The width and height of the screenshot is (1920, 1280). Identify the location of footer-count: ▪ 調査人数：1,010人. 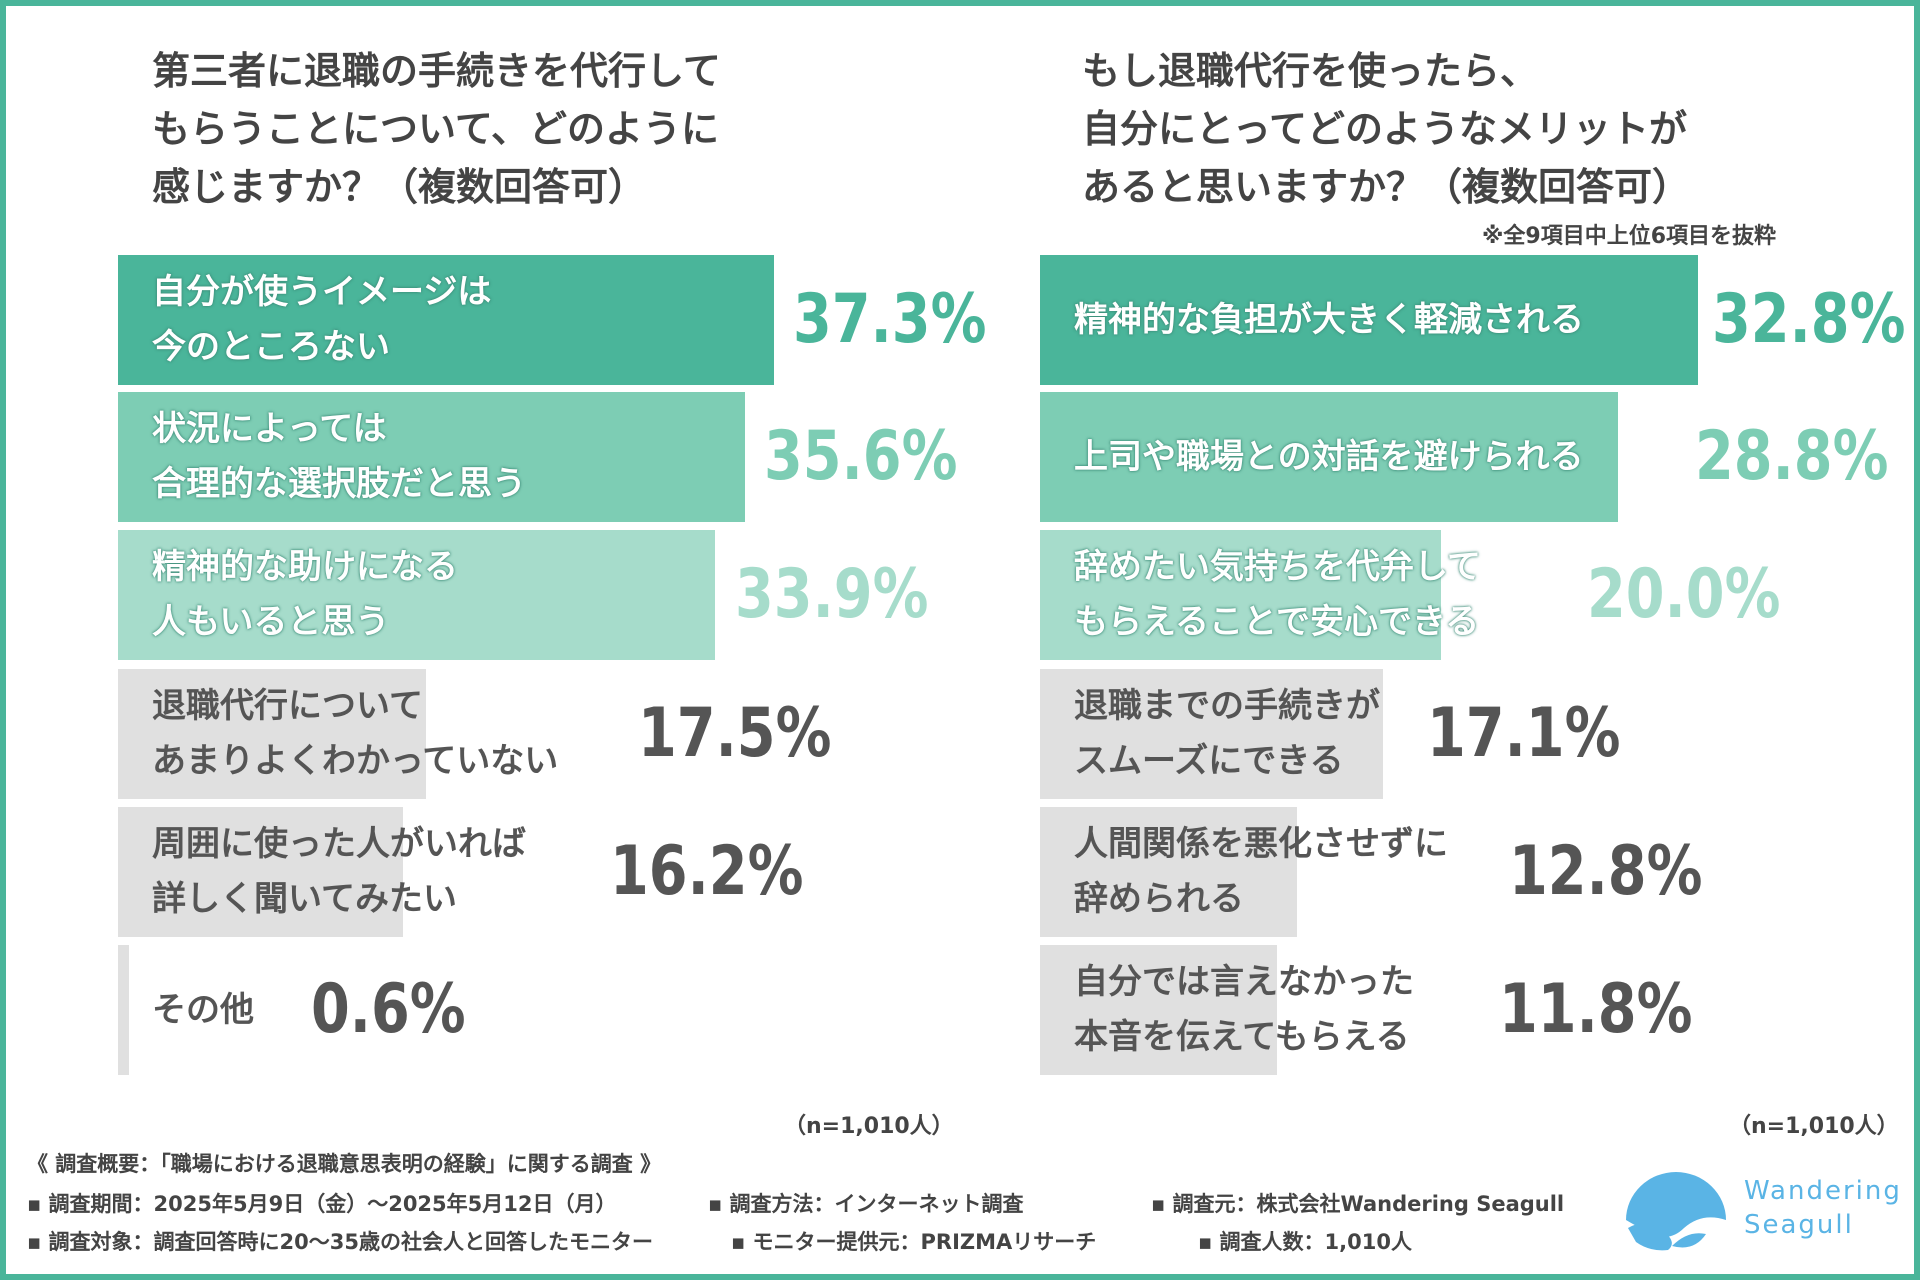
(1305, 1242).